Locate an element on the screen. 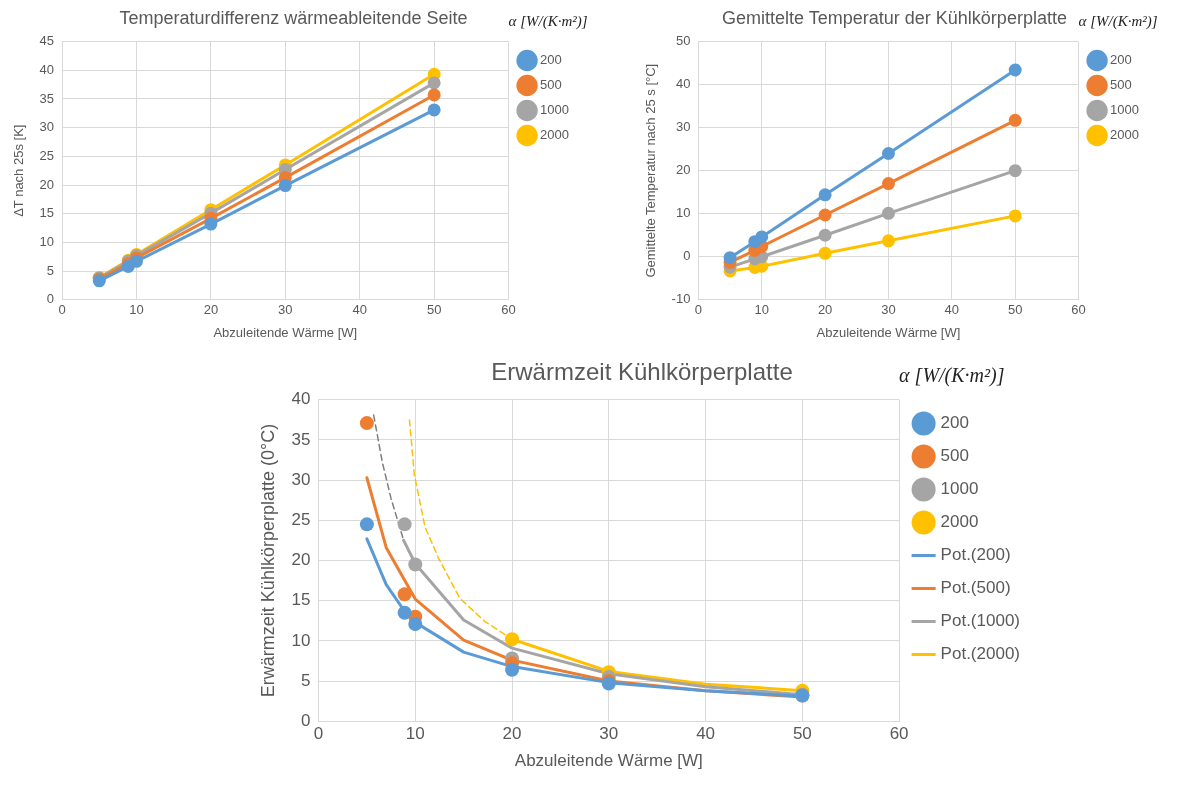  y-tick-label: 50 is located at coordinates (683, 41).